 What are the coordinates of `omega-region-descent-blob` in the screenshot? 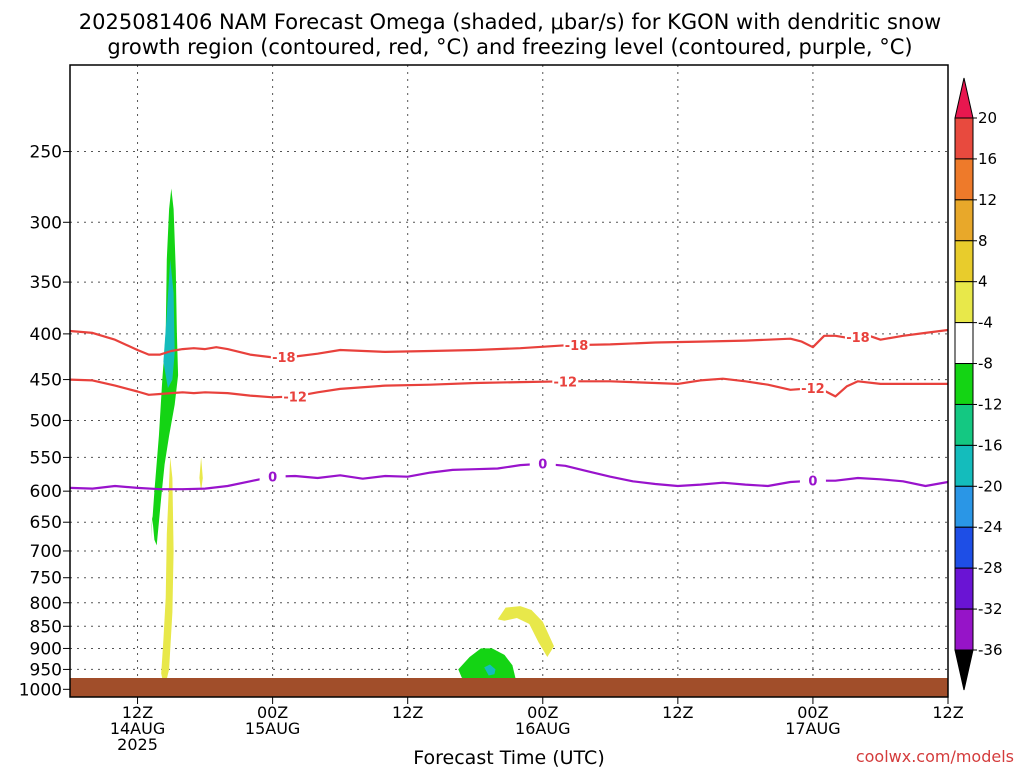 It's located at (201, 474).